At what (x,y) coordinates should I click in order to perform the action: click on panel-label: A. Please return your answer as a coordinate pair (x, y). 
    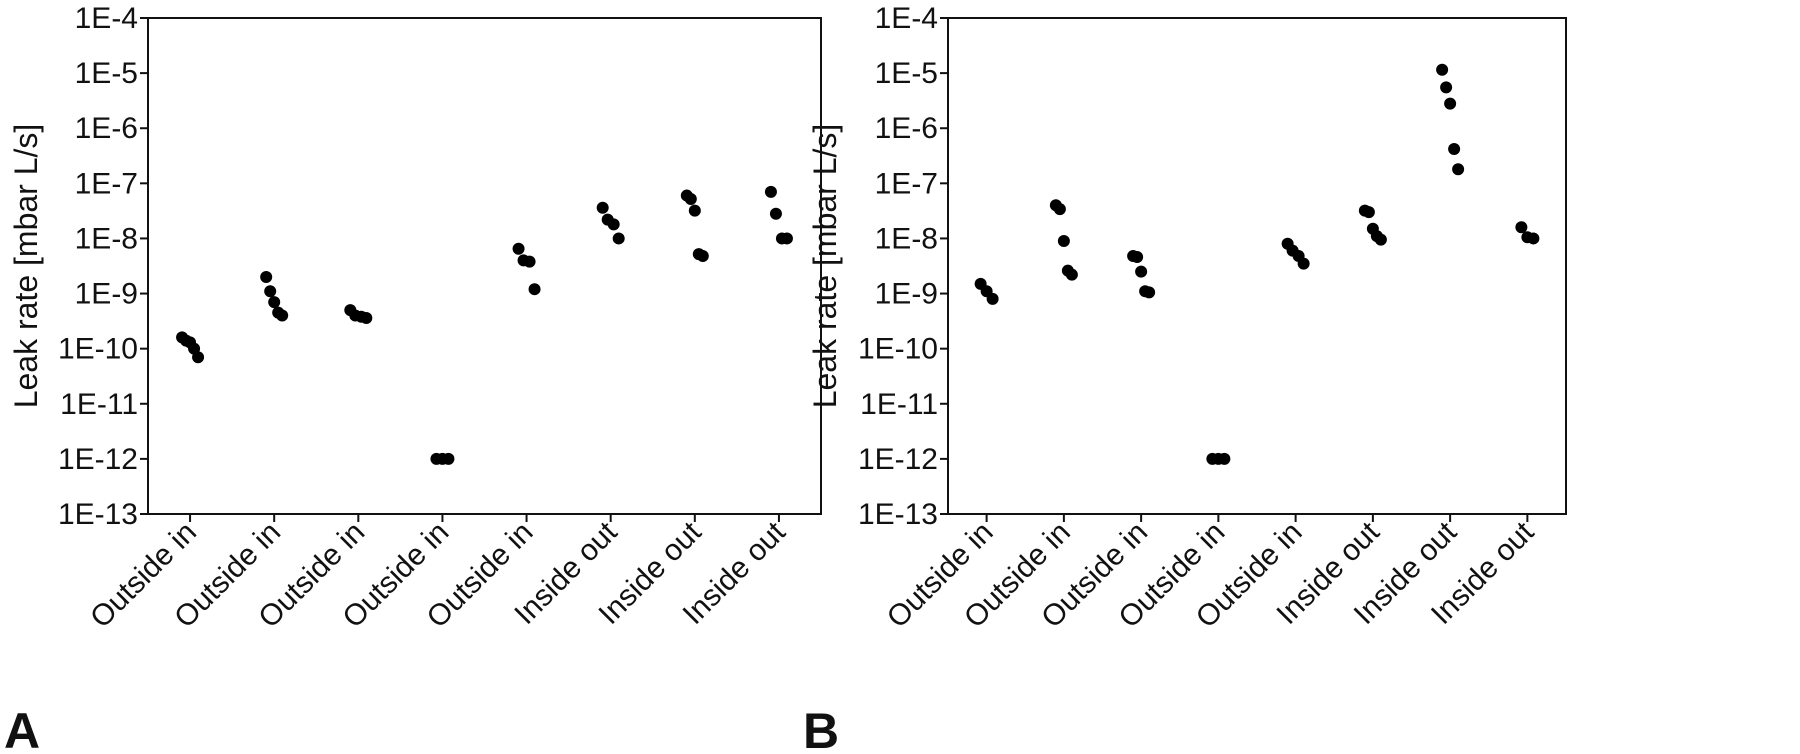
    Looking at the image, I should click on (22, 728).